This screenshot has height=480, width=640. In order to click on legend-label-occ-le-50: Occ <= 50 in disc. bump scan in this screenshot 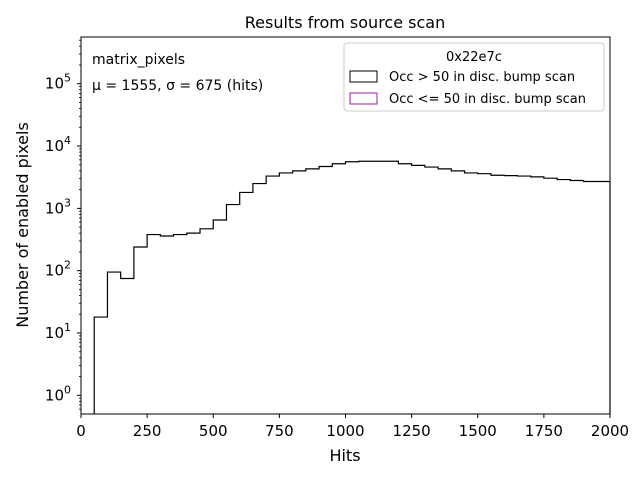, I will do `click(487, 99)`.